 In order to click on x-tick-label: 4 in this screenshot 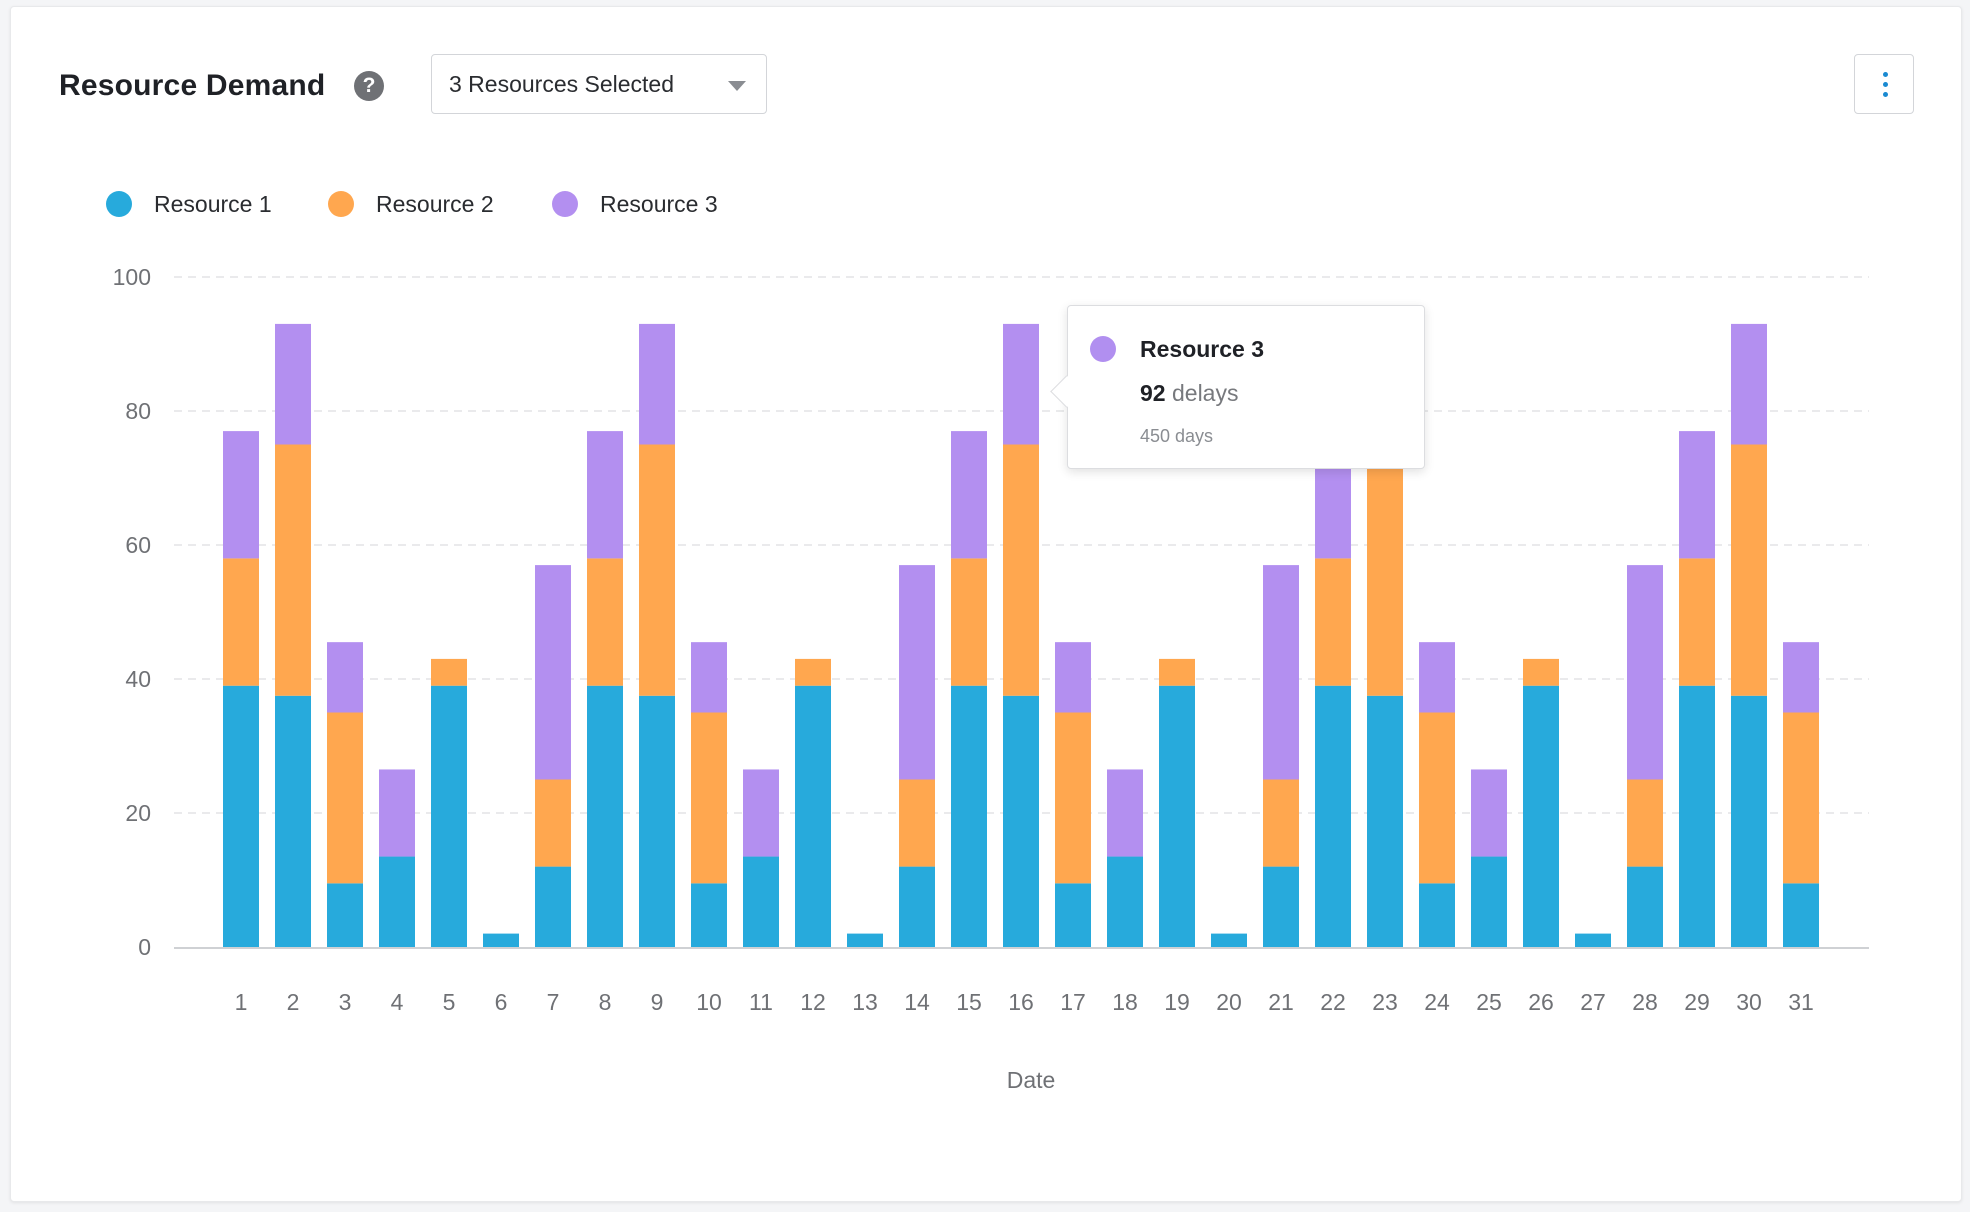, I will do `click(397, 1002)`.